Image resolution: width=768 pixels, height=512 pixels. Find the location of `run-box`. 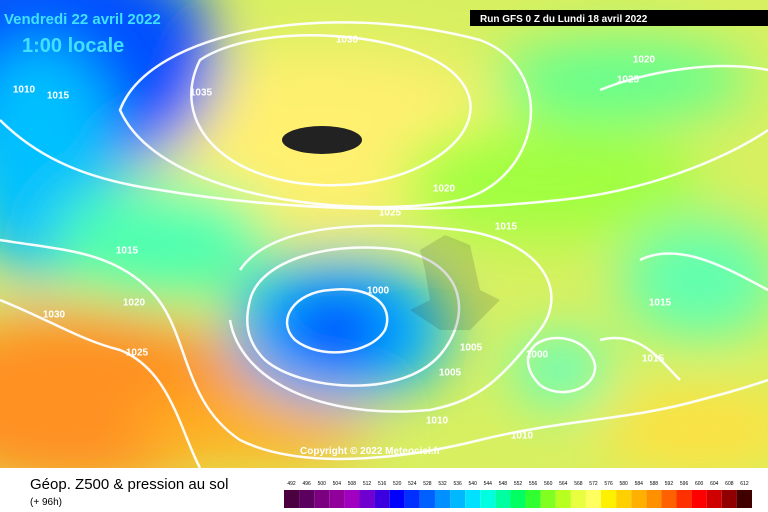

run-box is located at coordinates (619, 18).